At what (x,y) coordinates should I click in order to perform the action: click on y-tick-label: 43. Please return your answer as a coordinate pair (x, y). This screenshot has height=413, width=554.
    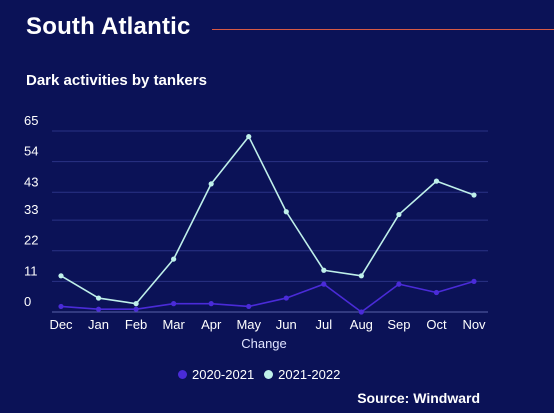
    Looking at the image, I should click on (31, 181).